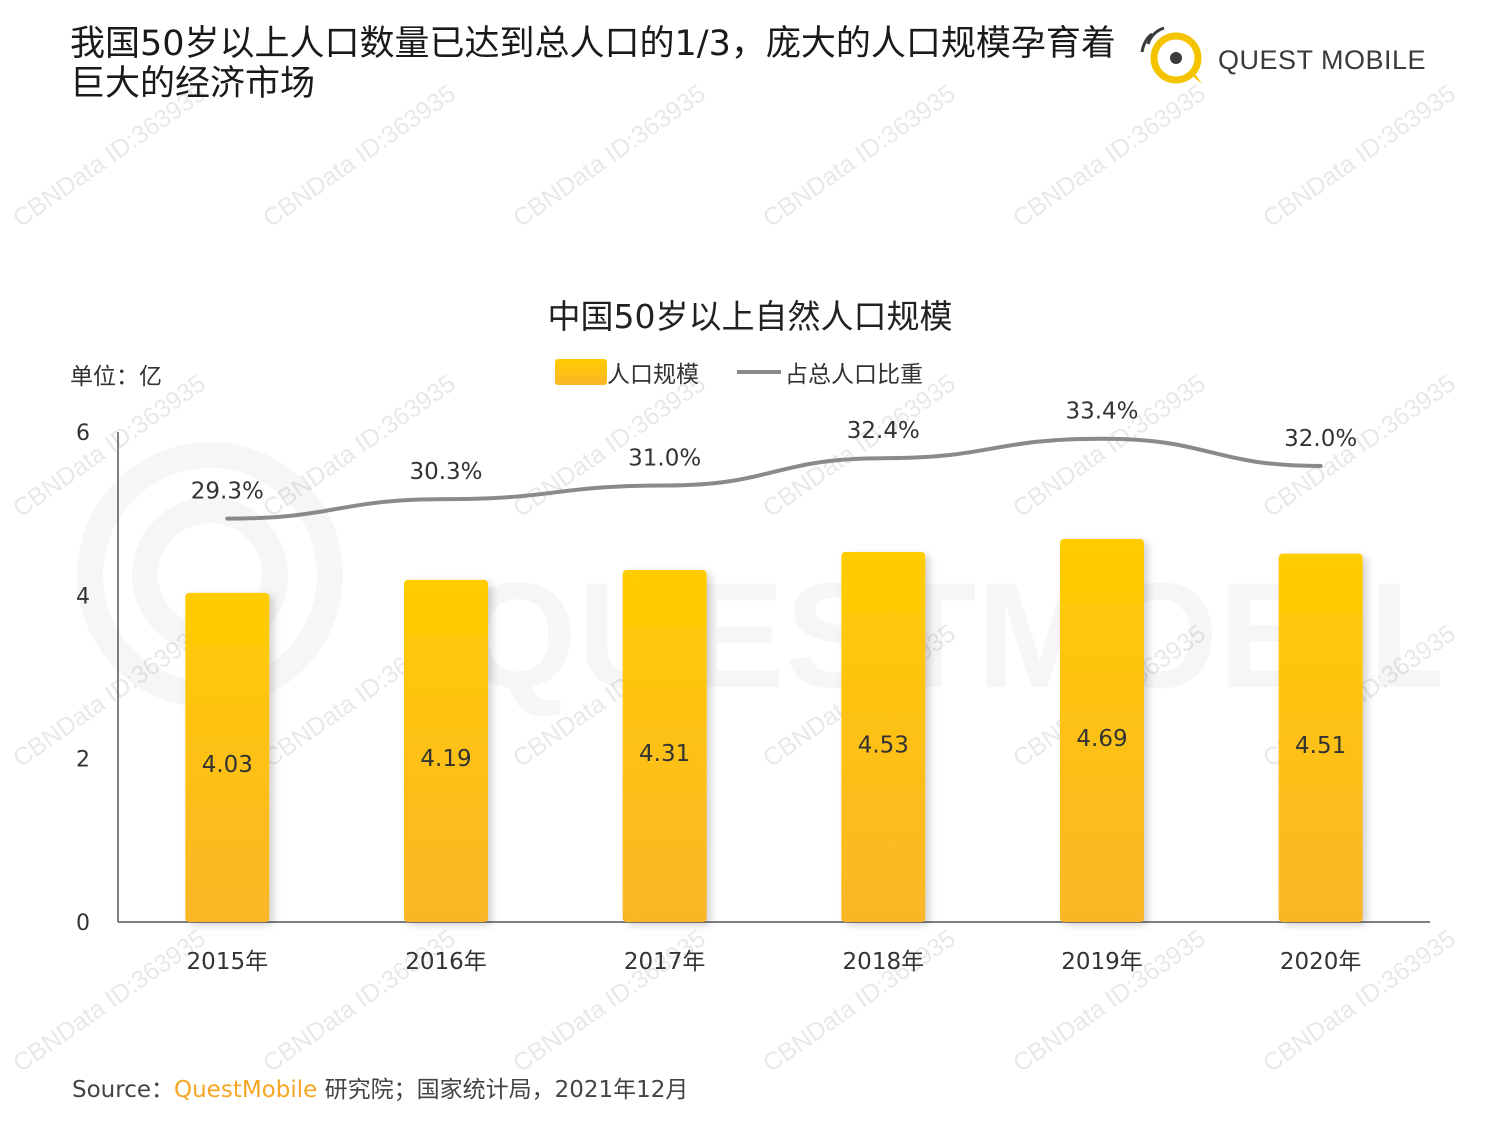  Describe the element at coordinates (883, 431) in the screenshot. I see `line-value-label: 32.4%` at that location.